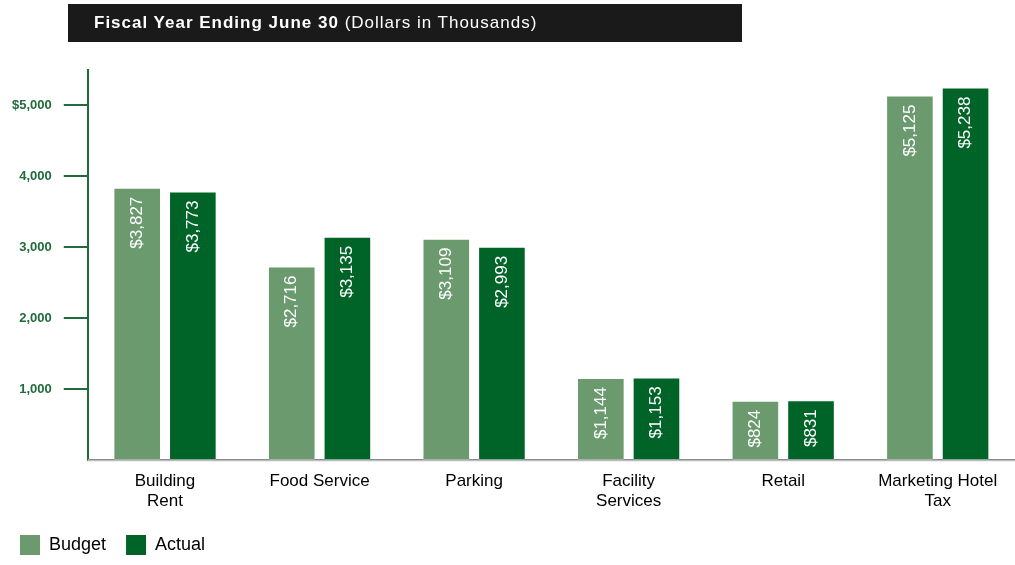 The height and width of the screenshot is (565, 1015). I want to click on x-tick-label: Retail, so click(783, 481).